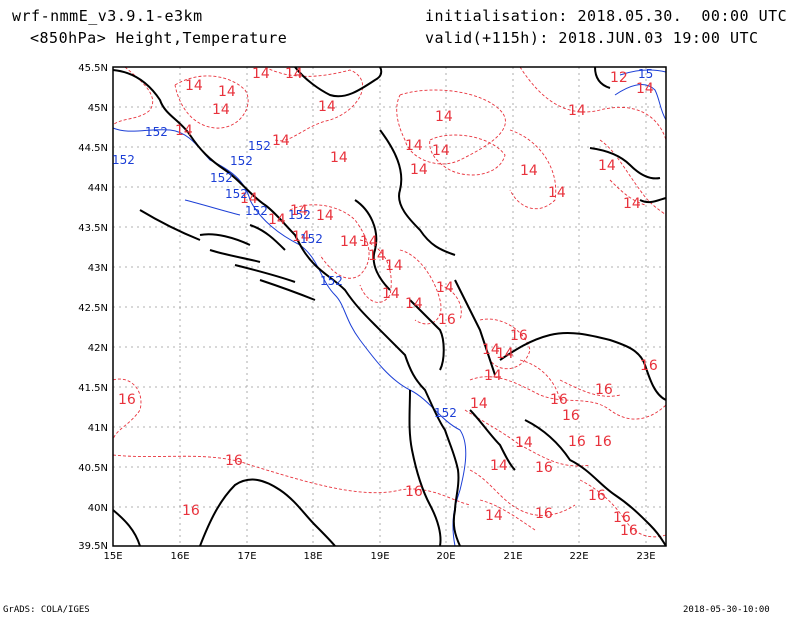  What do you see at coordinates (159, 38) in the screenshot?
I see `field-title: <850hPa> Height,Temperature` at bounding box center [159, 38].